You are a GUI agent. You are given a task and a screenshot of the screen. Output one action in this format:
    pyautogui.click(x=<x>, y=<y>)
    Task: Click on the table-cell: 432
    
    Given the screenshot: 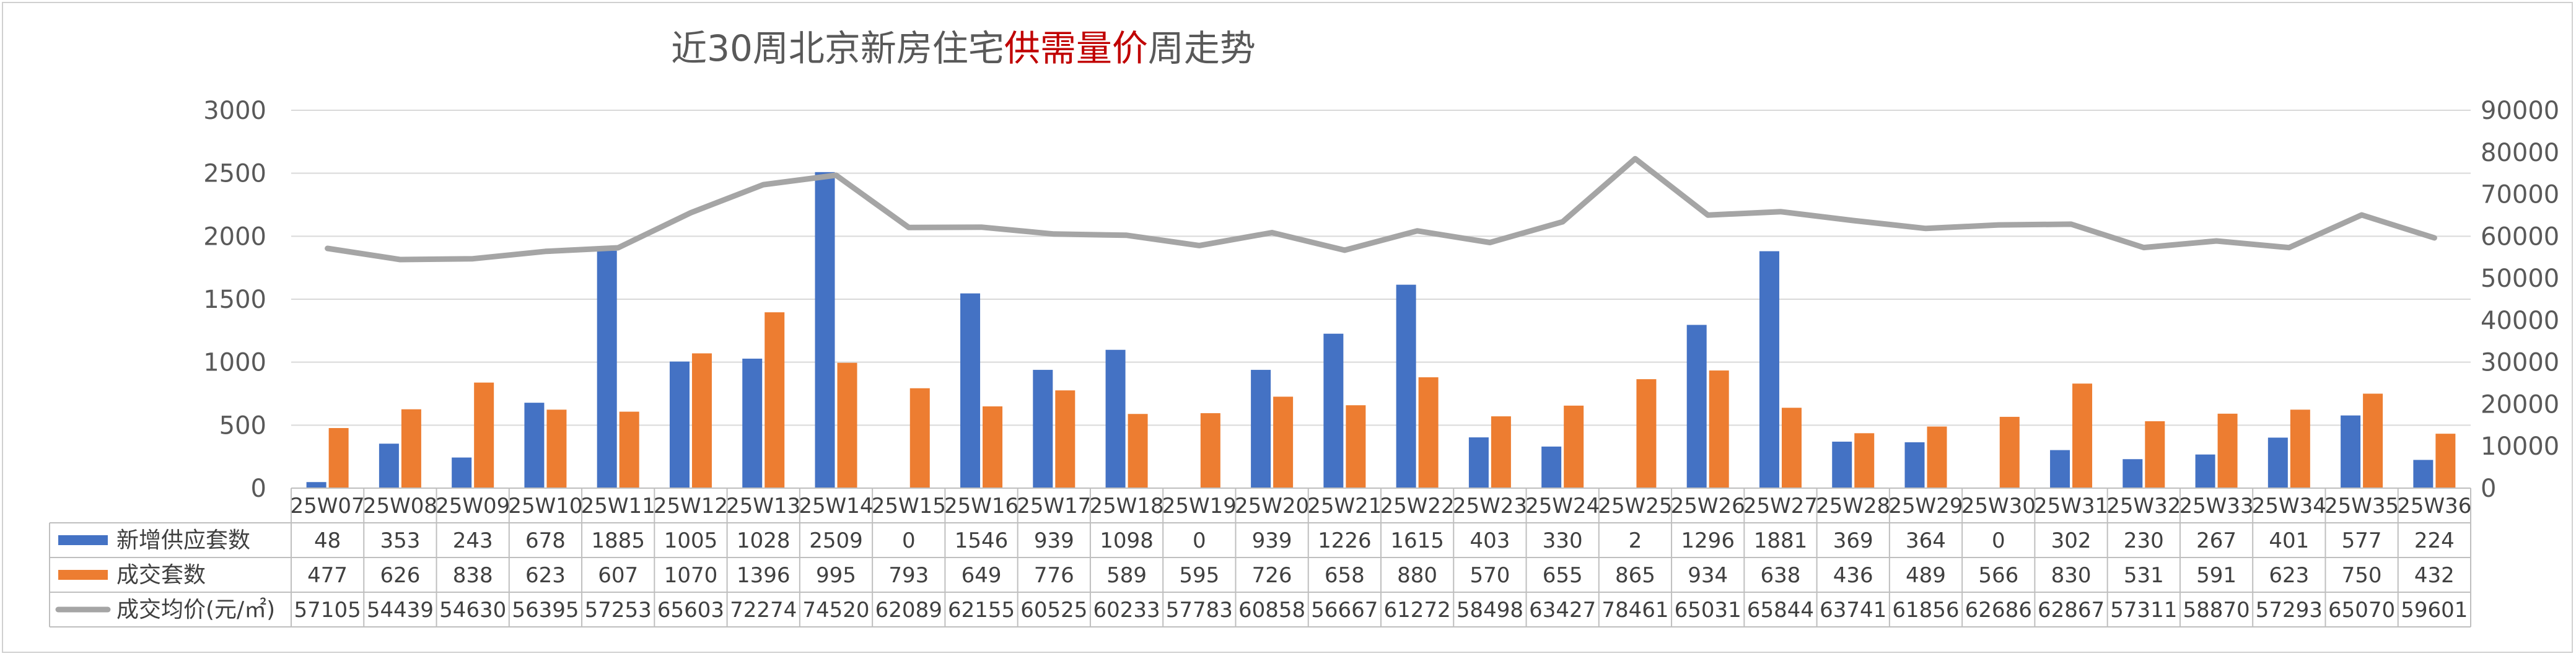 What is the action you would take?
    pyautogui.click(x=2434, y=575)
    